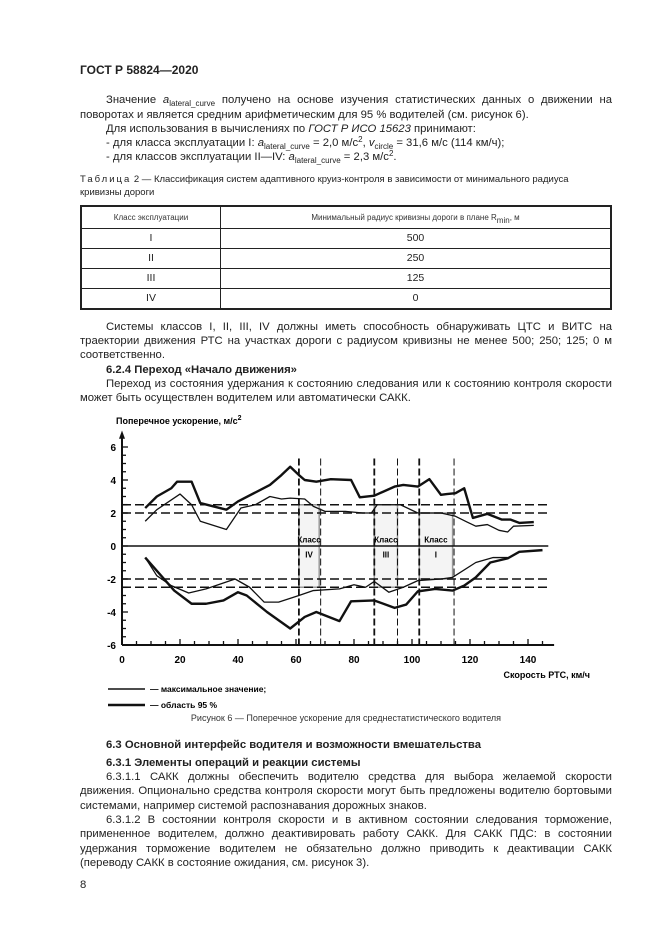 This screenshot has height=935, width=661. Describe the element at coordinates (416, 298) in the screenshot. I see `table-cell: 0` at that location.